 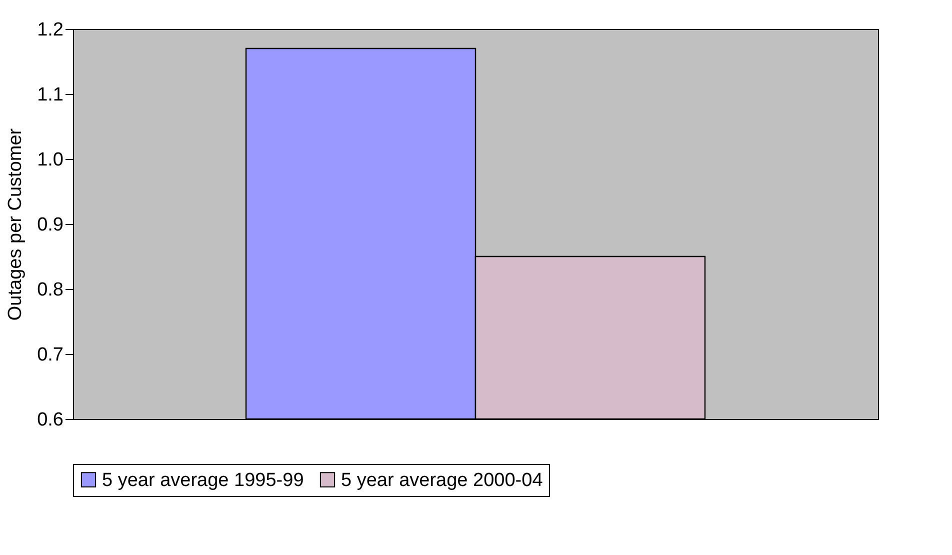 What do you see at coordinates (50, 95) in the screenshot?
I see `y-tick-label: 1.1` at bounding box center [50, 95].